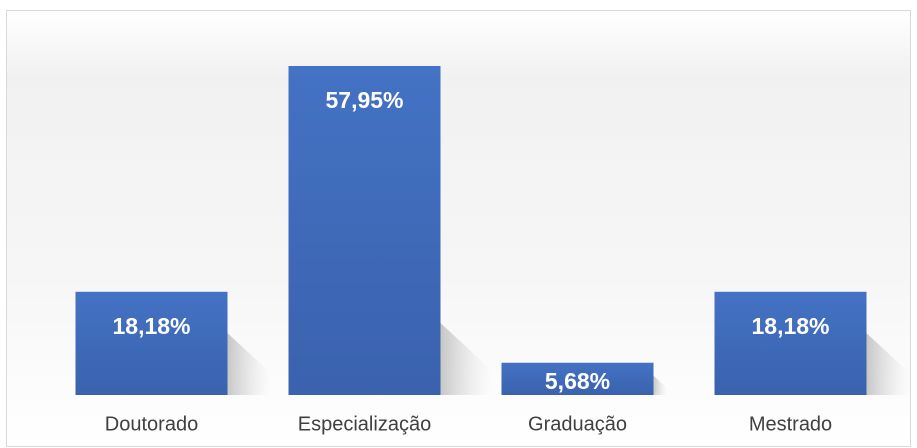 This screenshot has height=448, width=917. What do you see at coordinates (364, 100) in the screenshot?
I see `value-label: 57,95%` at bounding box center [364, 100].